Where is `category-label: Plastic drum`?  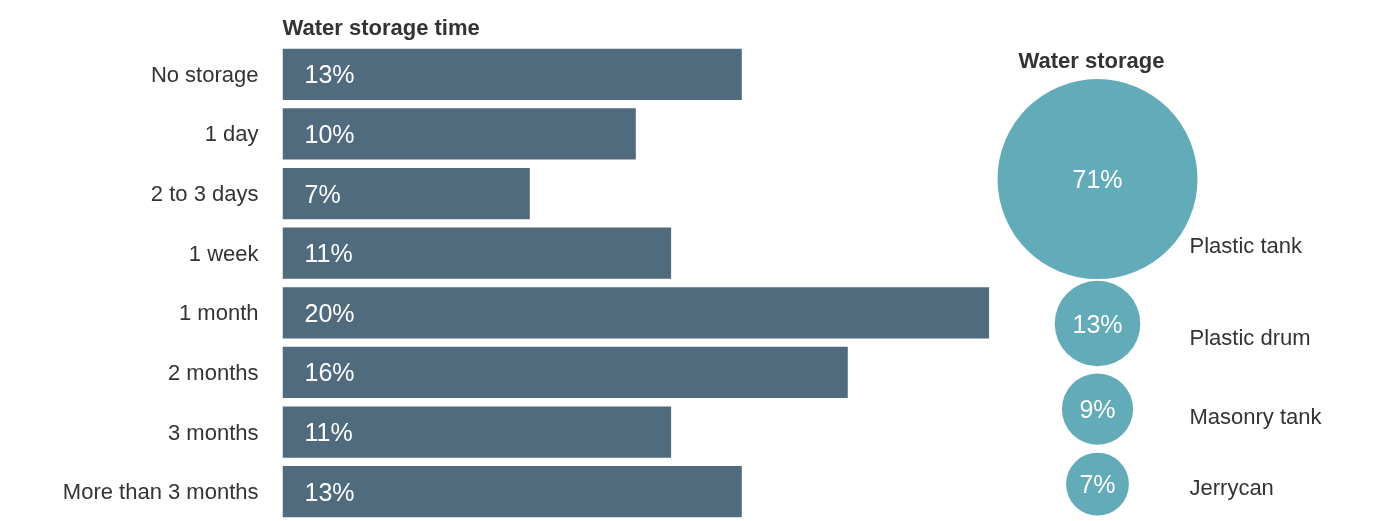
category-label: Plastic drum is located at coordinates (1250, 337).